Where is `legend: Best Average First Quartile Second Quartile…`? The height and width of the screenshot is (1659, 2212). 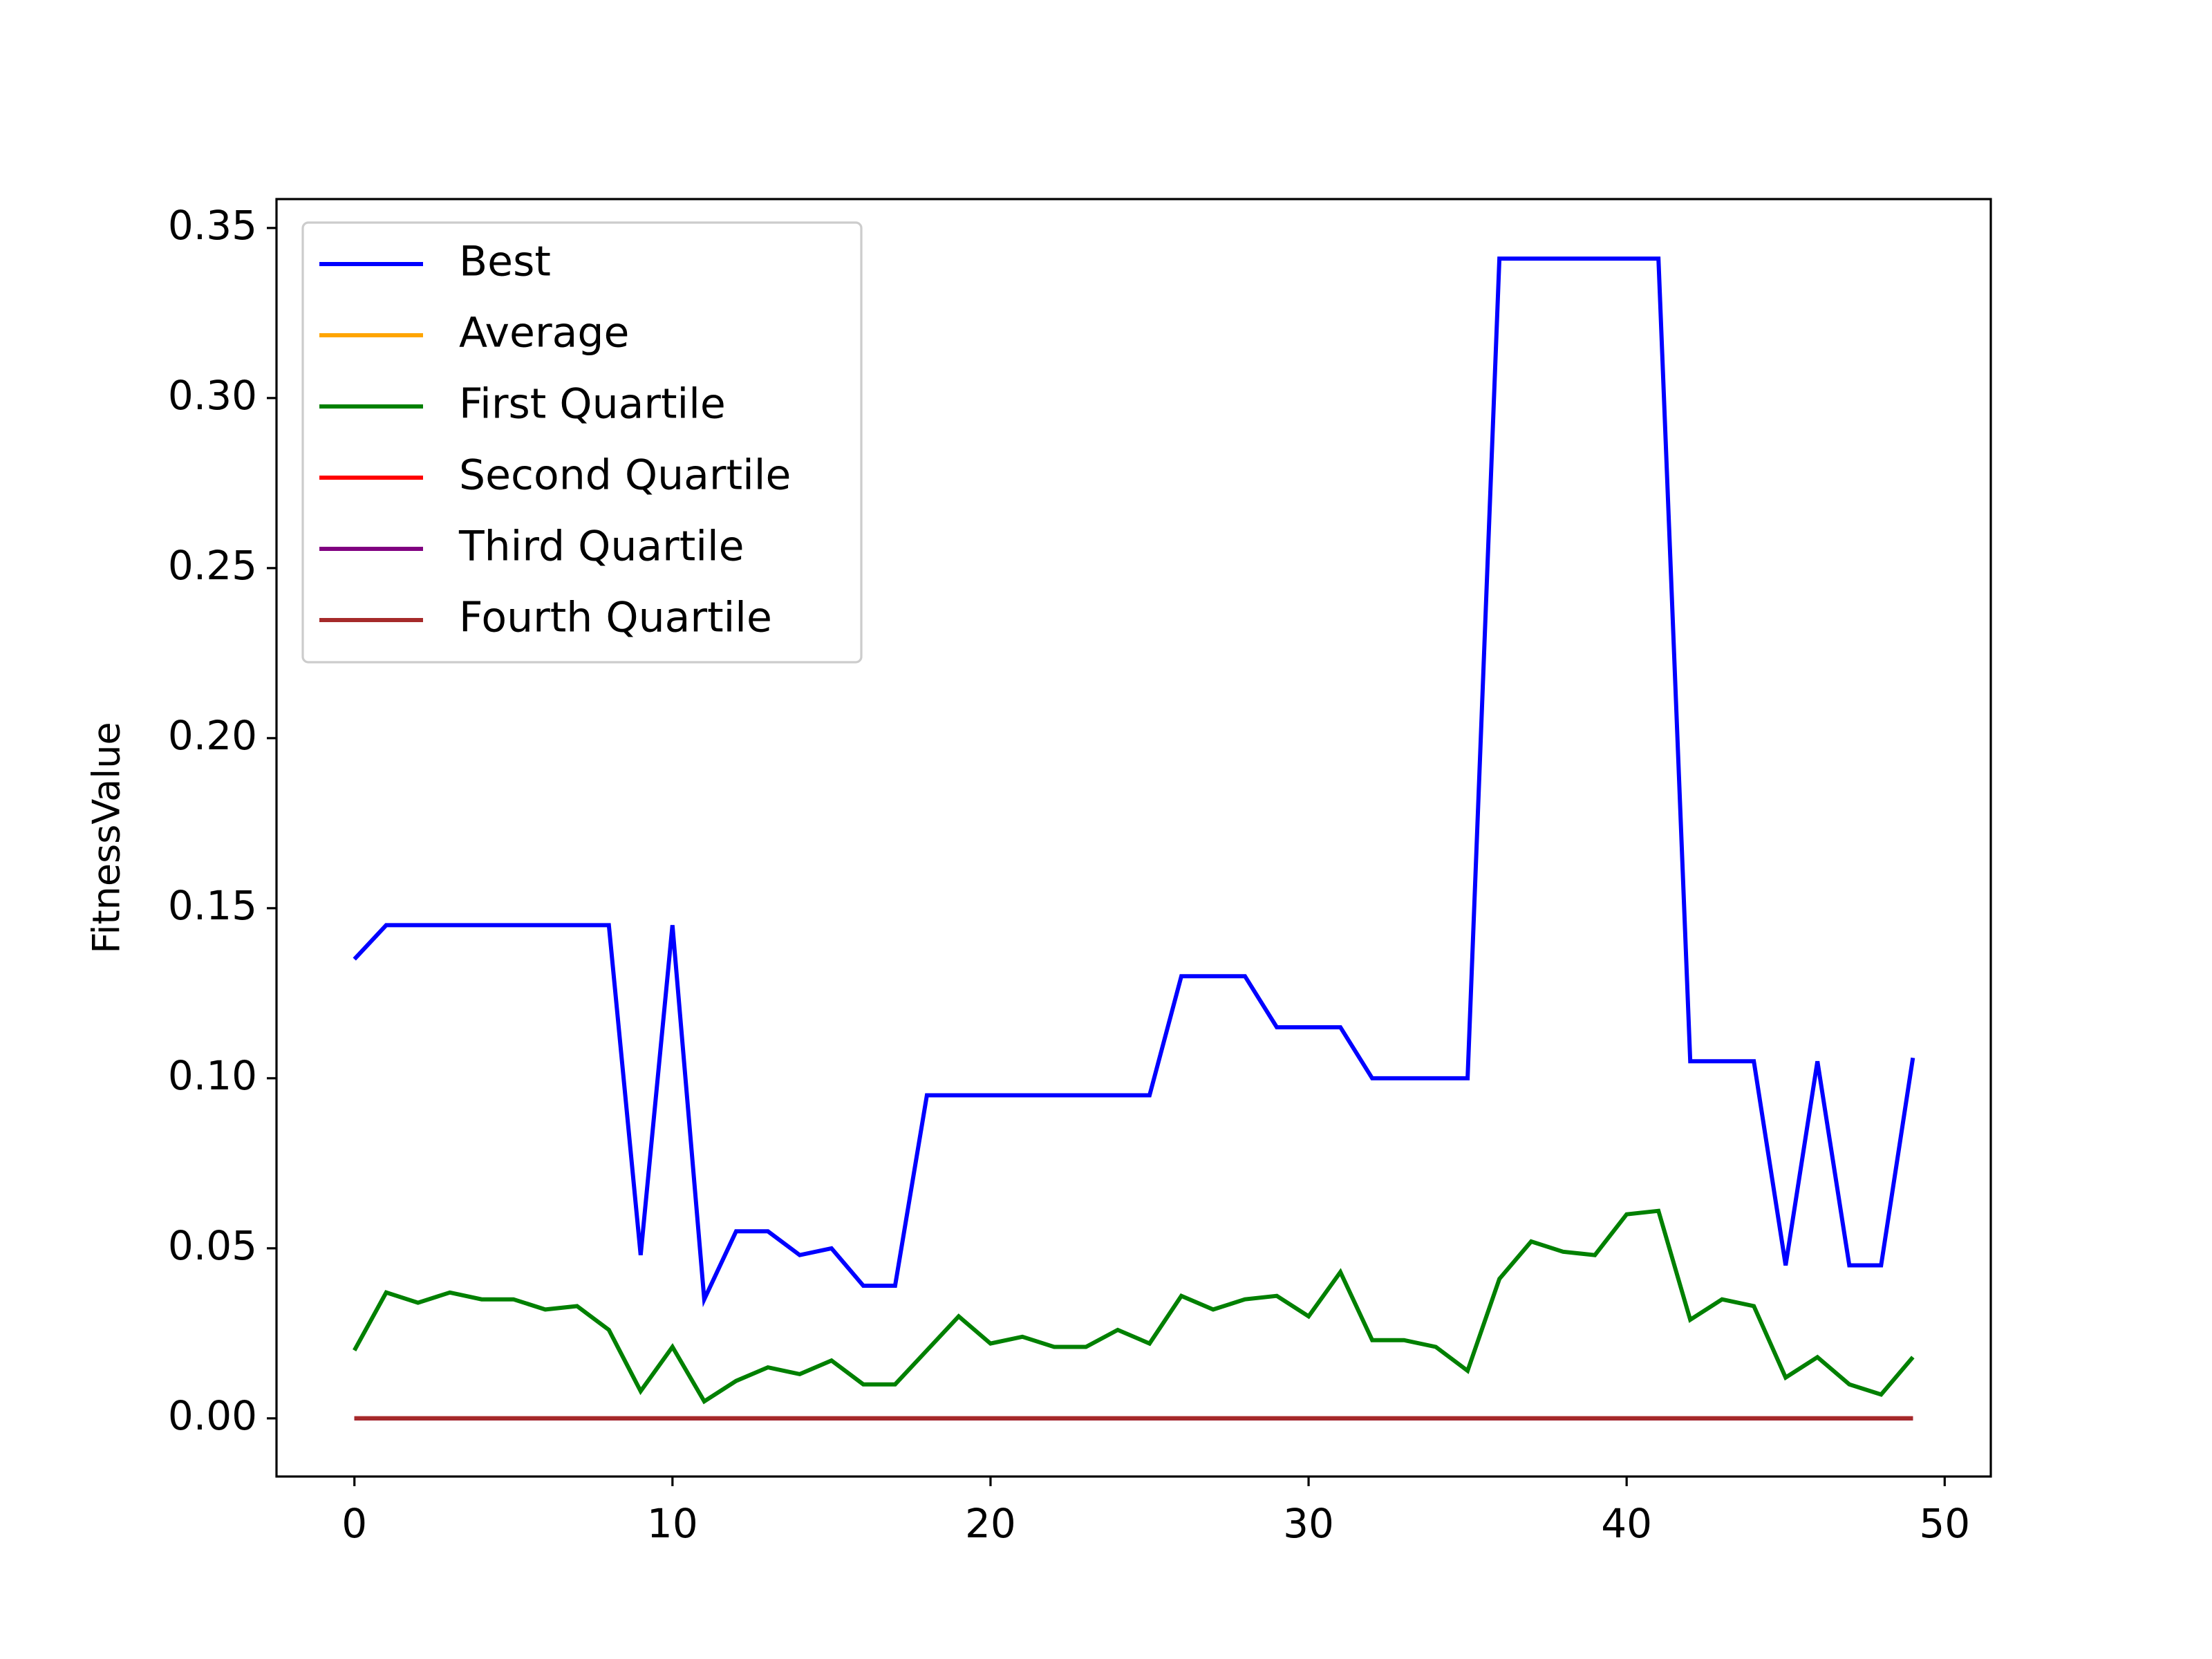 legend: Best Average First Quartile Second Quartile… is located at coordinates (582, 442).